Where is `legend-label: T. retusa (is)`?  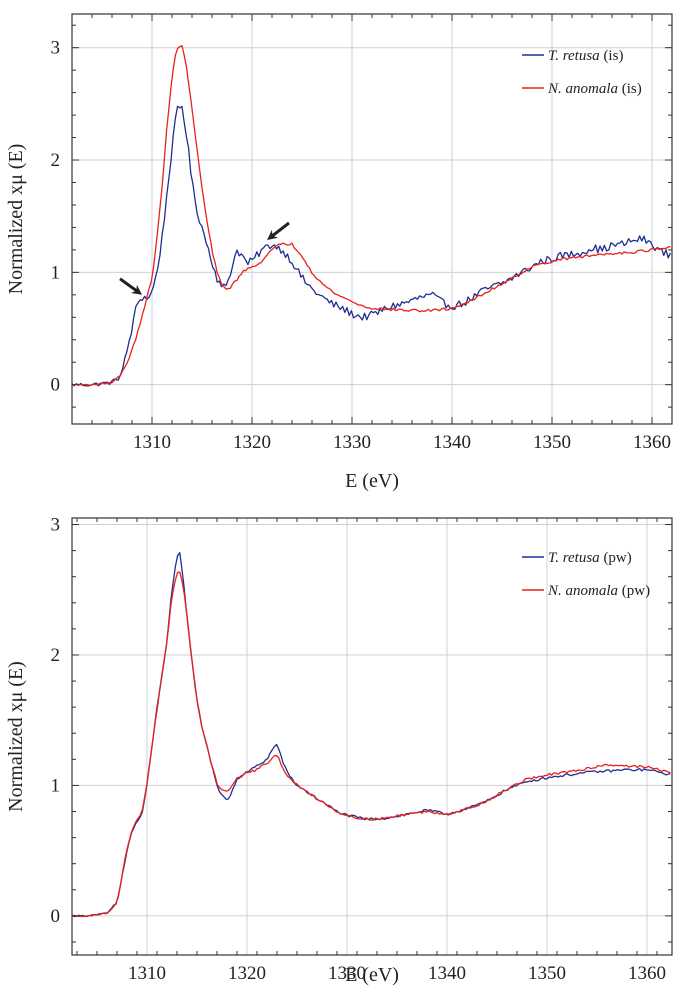 legend-label: T. retusa (is) is located at coordinates (585, 56).